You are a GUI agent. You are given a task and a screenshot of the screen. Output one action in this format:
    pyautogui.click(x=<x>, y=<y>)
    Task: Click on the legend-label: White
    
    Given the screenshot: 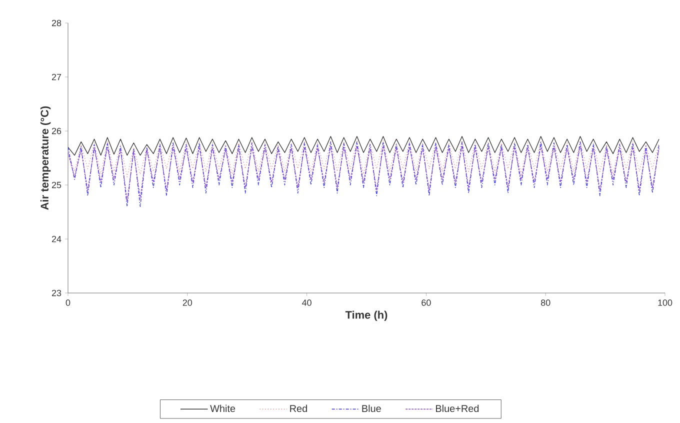 What is the action you would take?
    pyautogui.click(x=223, y=408)
    